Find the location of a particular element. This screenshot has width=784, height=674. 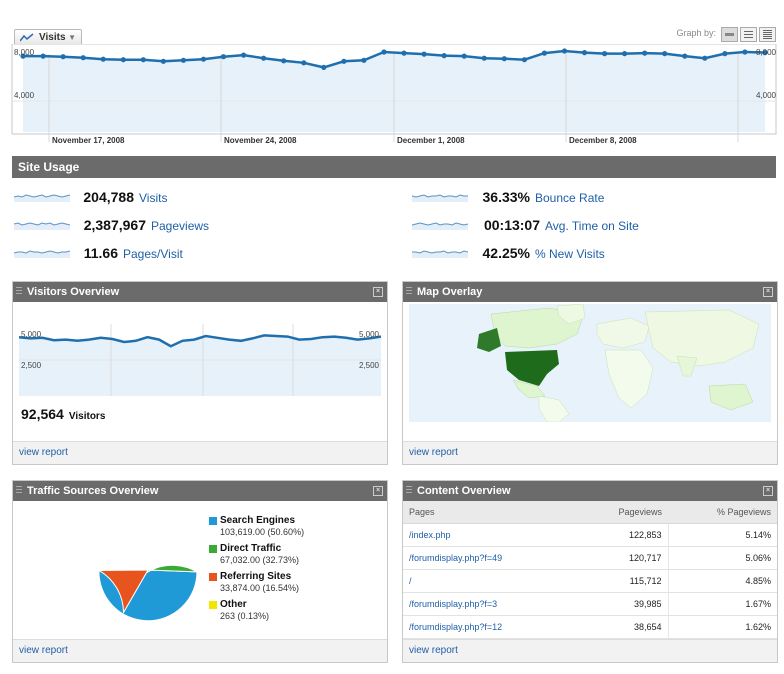

south-america-region is located at coordinates (554, 408).